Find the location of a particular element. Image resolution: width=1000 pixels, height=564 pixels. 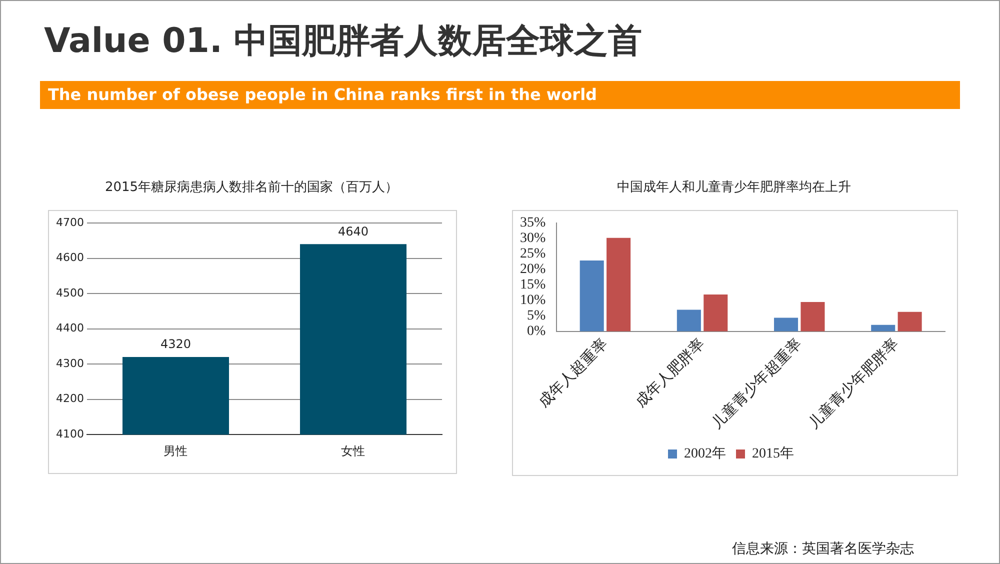

text: The number of obese people in China ranks first in the world is located at coordinates (500, 95).